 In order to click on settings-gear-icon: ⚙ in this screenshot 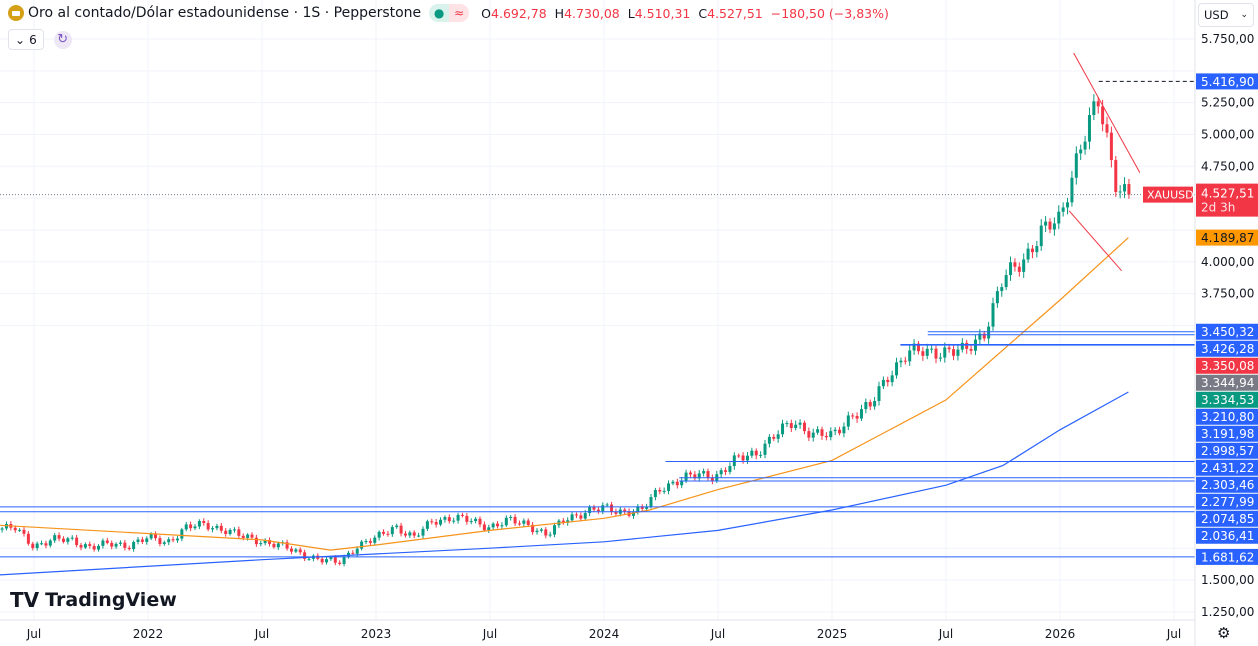, I will do `click(1224, 633)`.